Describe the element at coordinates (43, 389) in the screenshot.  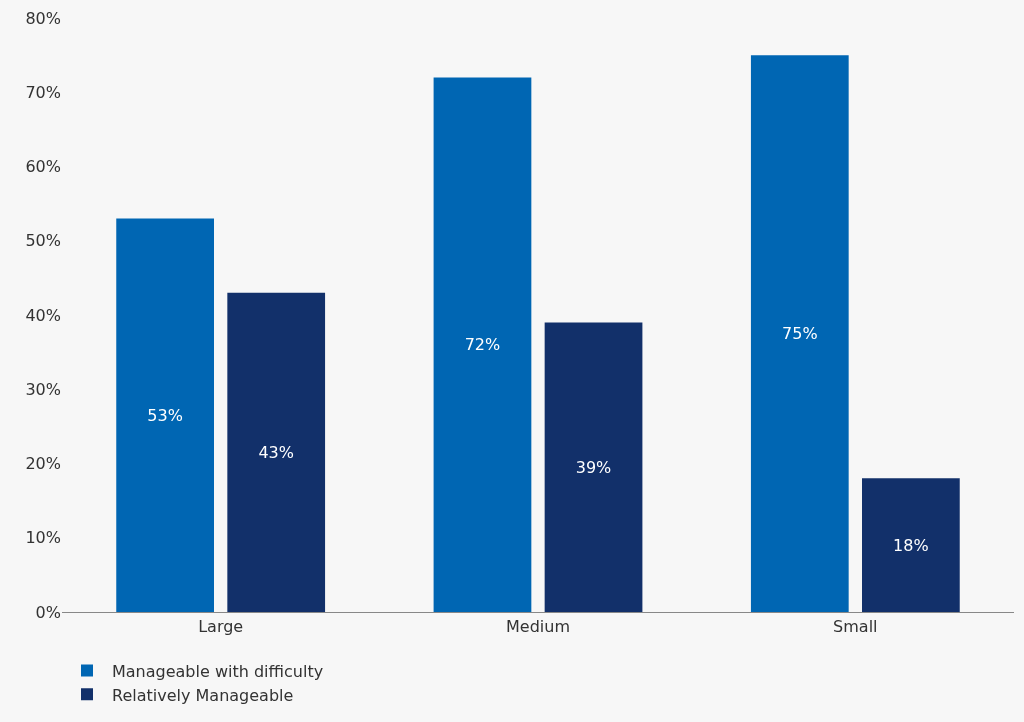
I see `y-tick-label: 30%` at that location.